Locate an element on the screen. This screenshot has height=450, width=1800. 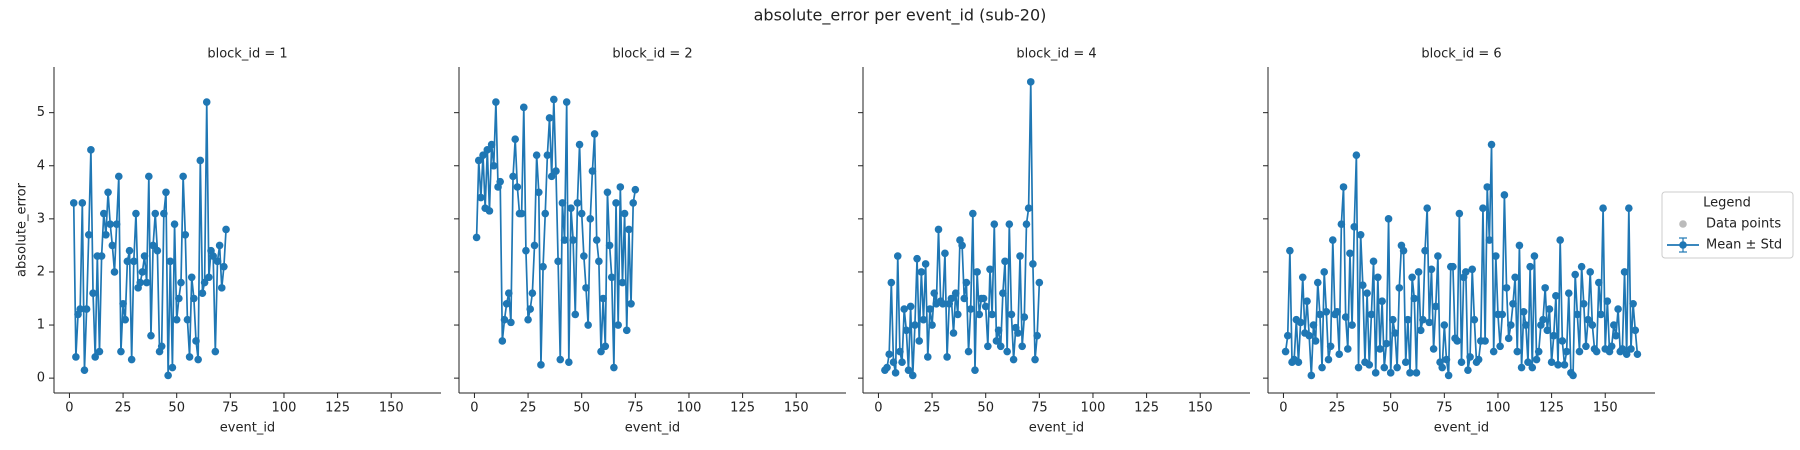
y-tick-label: 2 is located at coordinates (41, 271).